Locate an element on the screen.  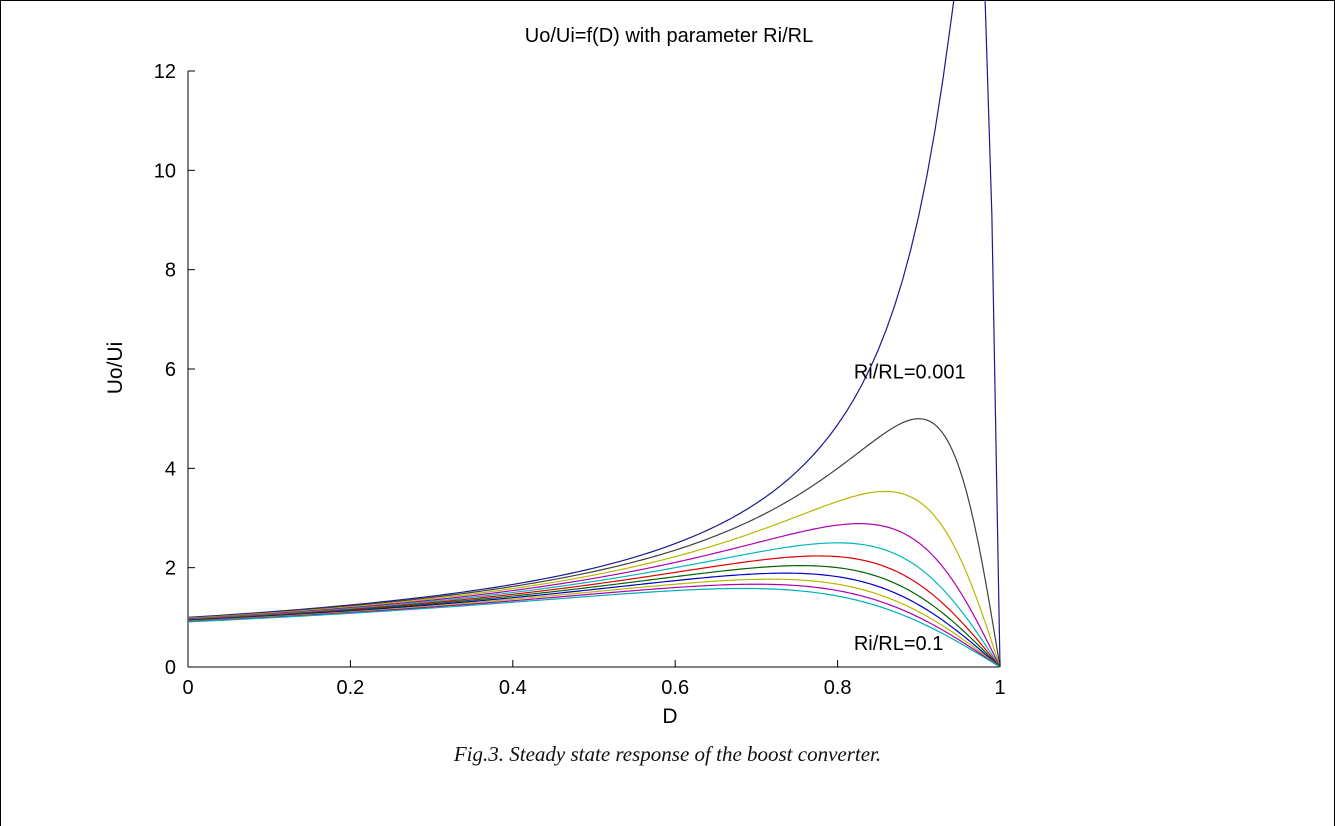
x-tick-label: 1 is located at coordinates (999, 688).